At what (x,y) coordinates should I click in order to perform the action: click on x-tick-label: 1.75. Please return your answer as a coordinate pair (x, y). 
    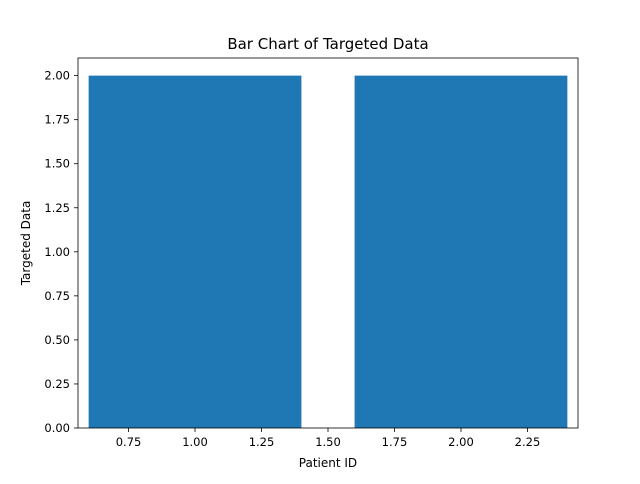
    Looking at the image, I should click on (395, 442).